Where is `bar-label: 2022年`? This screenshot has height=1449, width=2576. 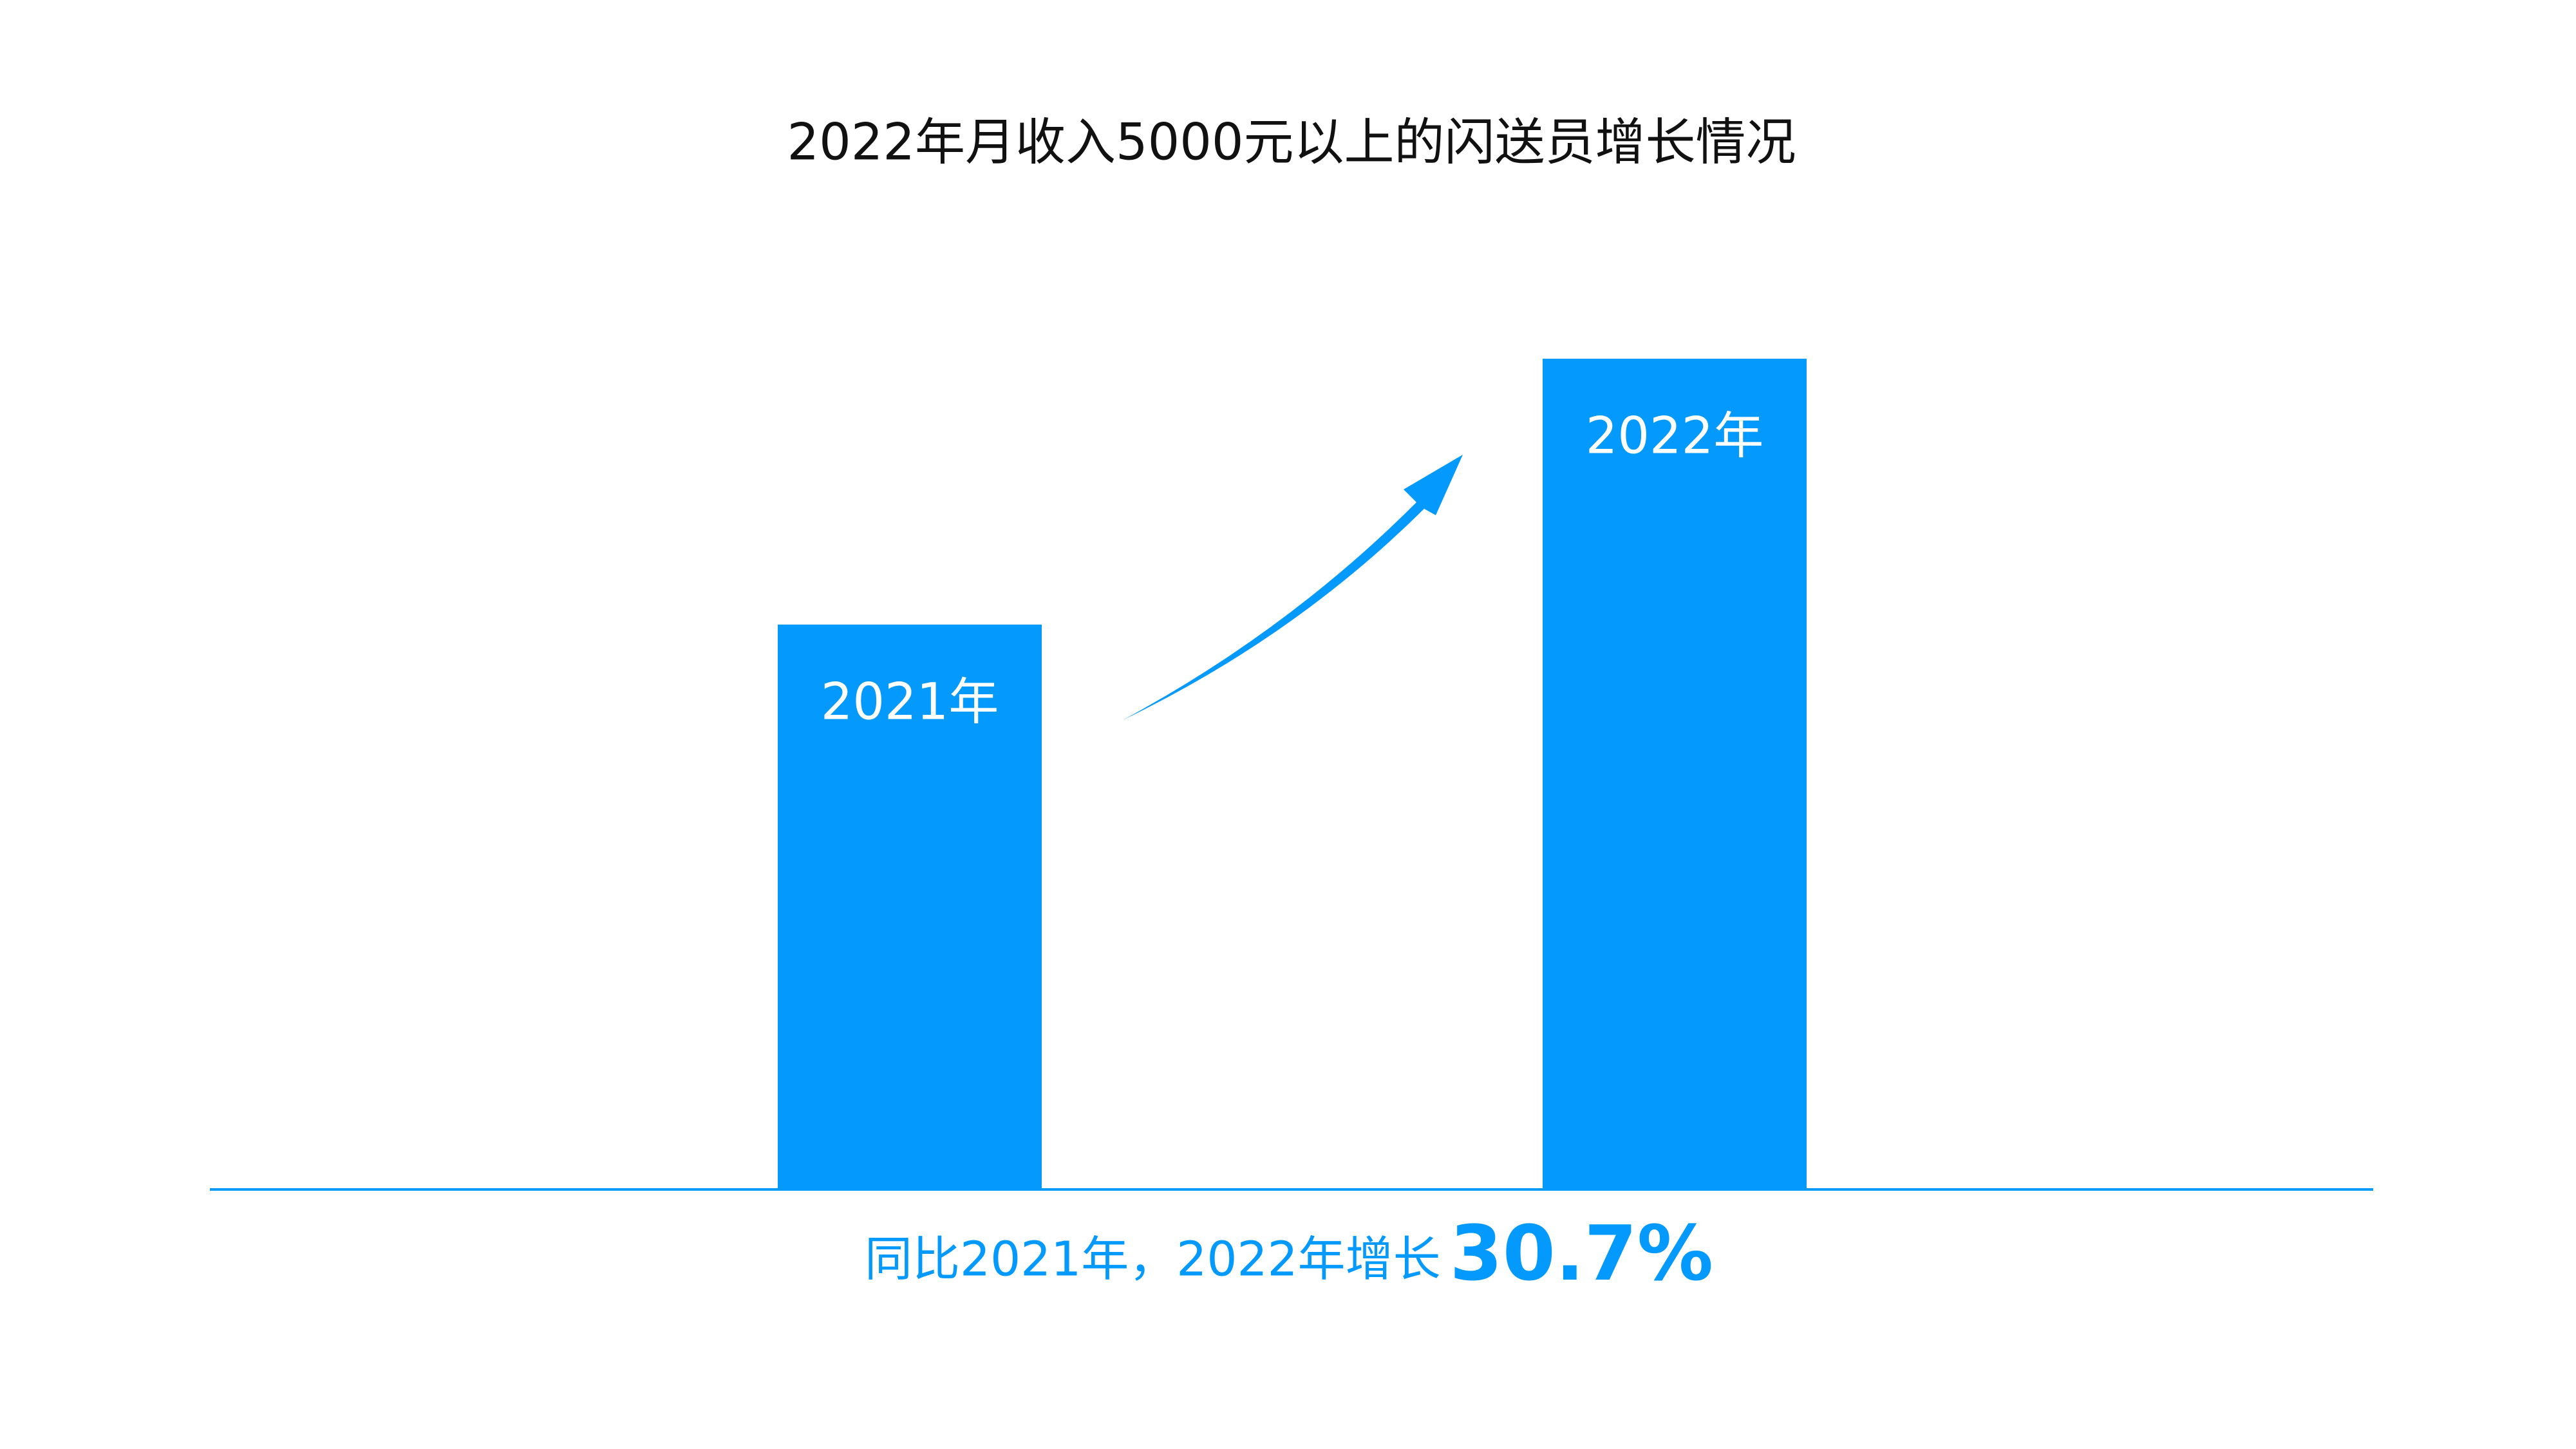
bar-label: 2022年 is located at coordinates (1675, 436).